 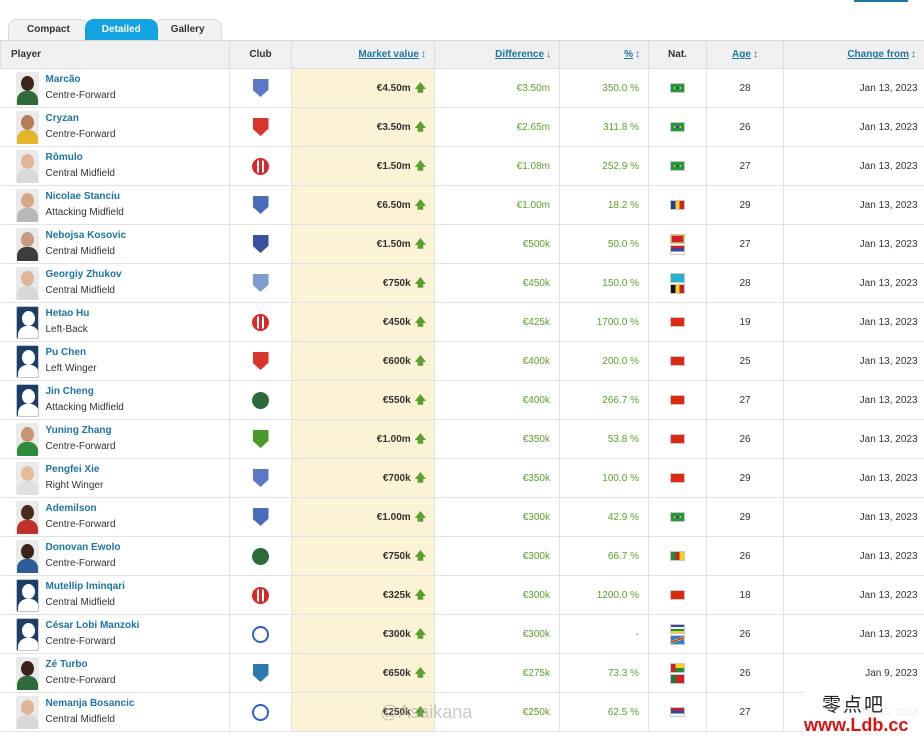 I want to click on flag-belgium-icon, so click(x=677, y=288).